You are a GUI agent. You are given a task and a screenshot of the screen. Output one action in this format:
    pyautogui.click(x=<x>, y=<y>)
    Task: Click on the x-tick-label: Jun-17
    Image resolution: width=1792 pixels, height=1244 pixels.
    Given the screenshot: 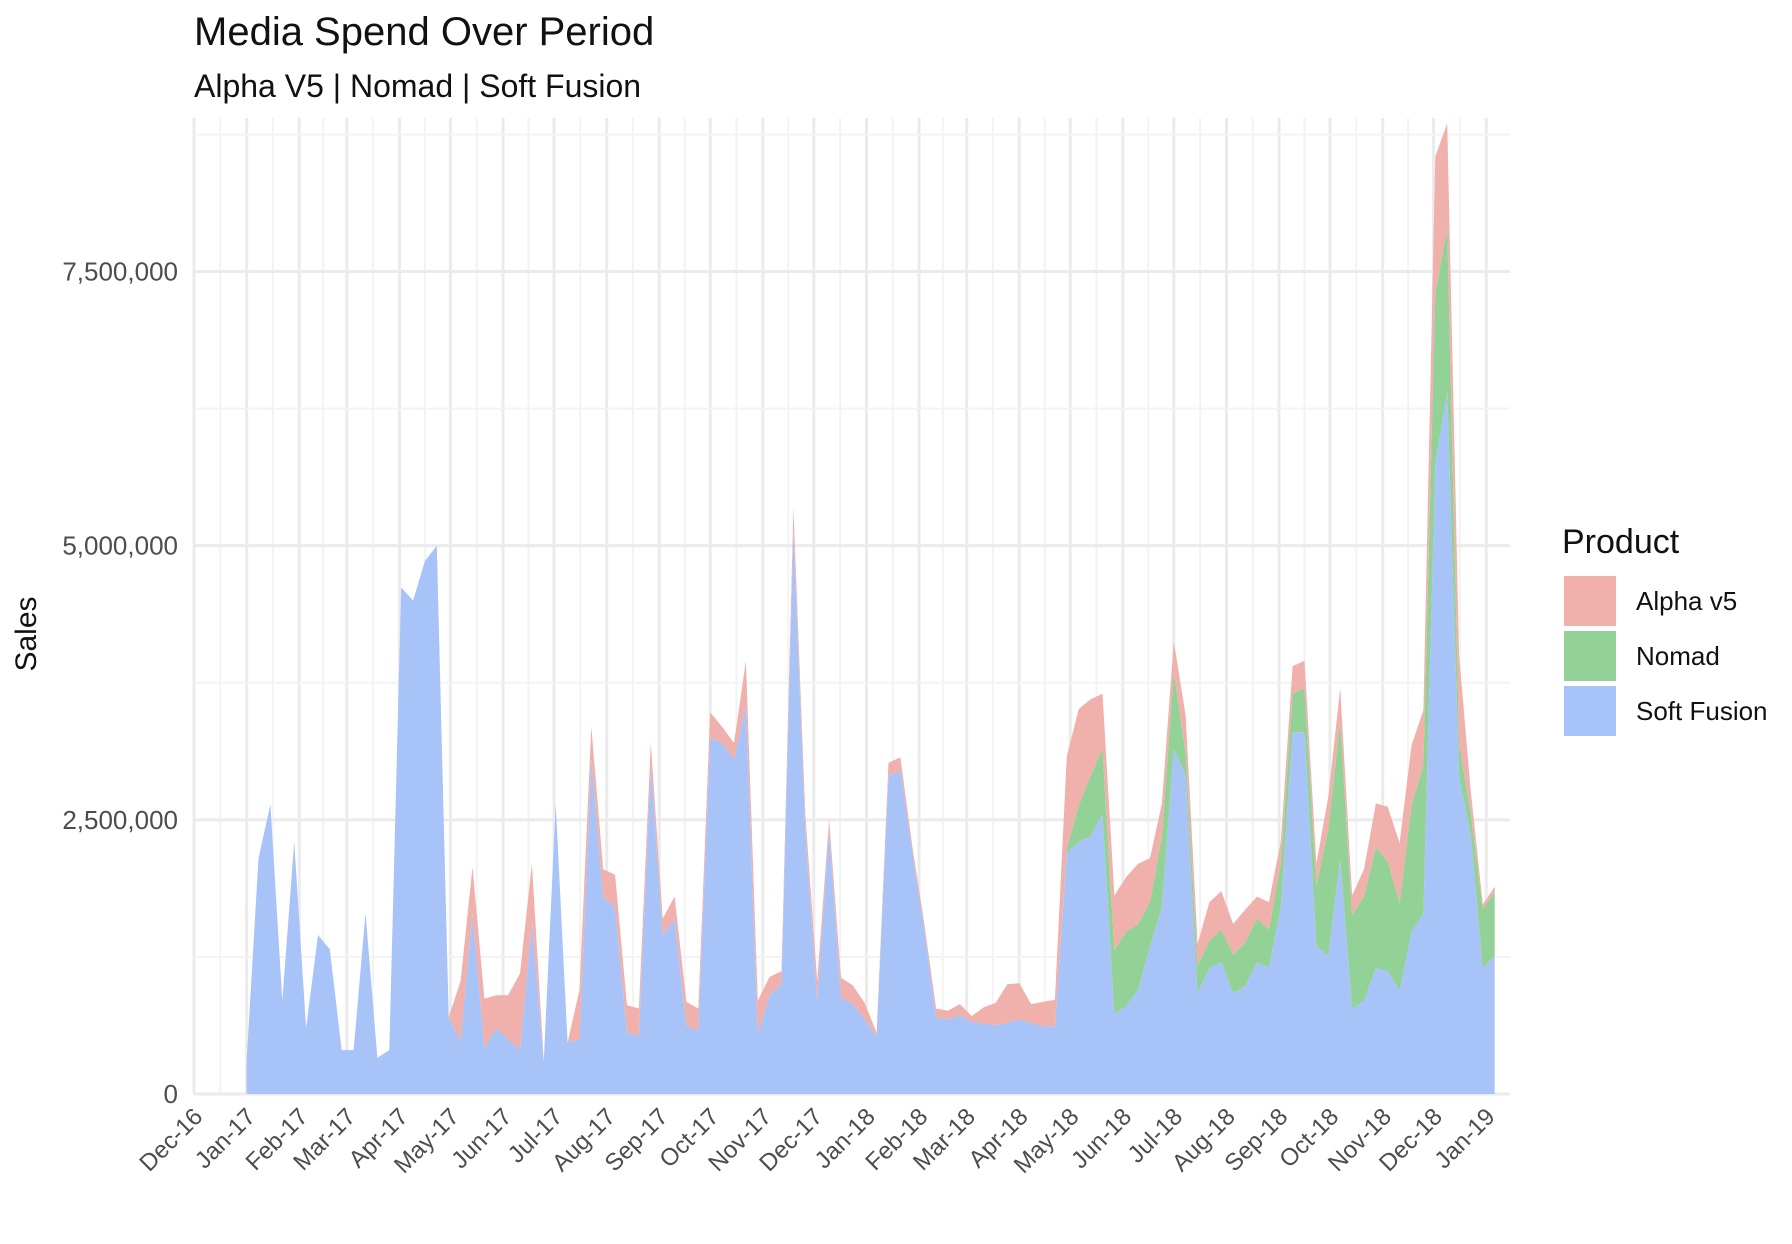 What is the action you would take?
    pyautogui.click(x=481, y=1138)
    